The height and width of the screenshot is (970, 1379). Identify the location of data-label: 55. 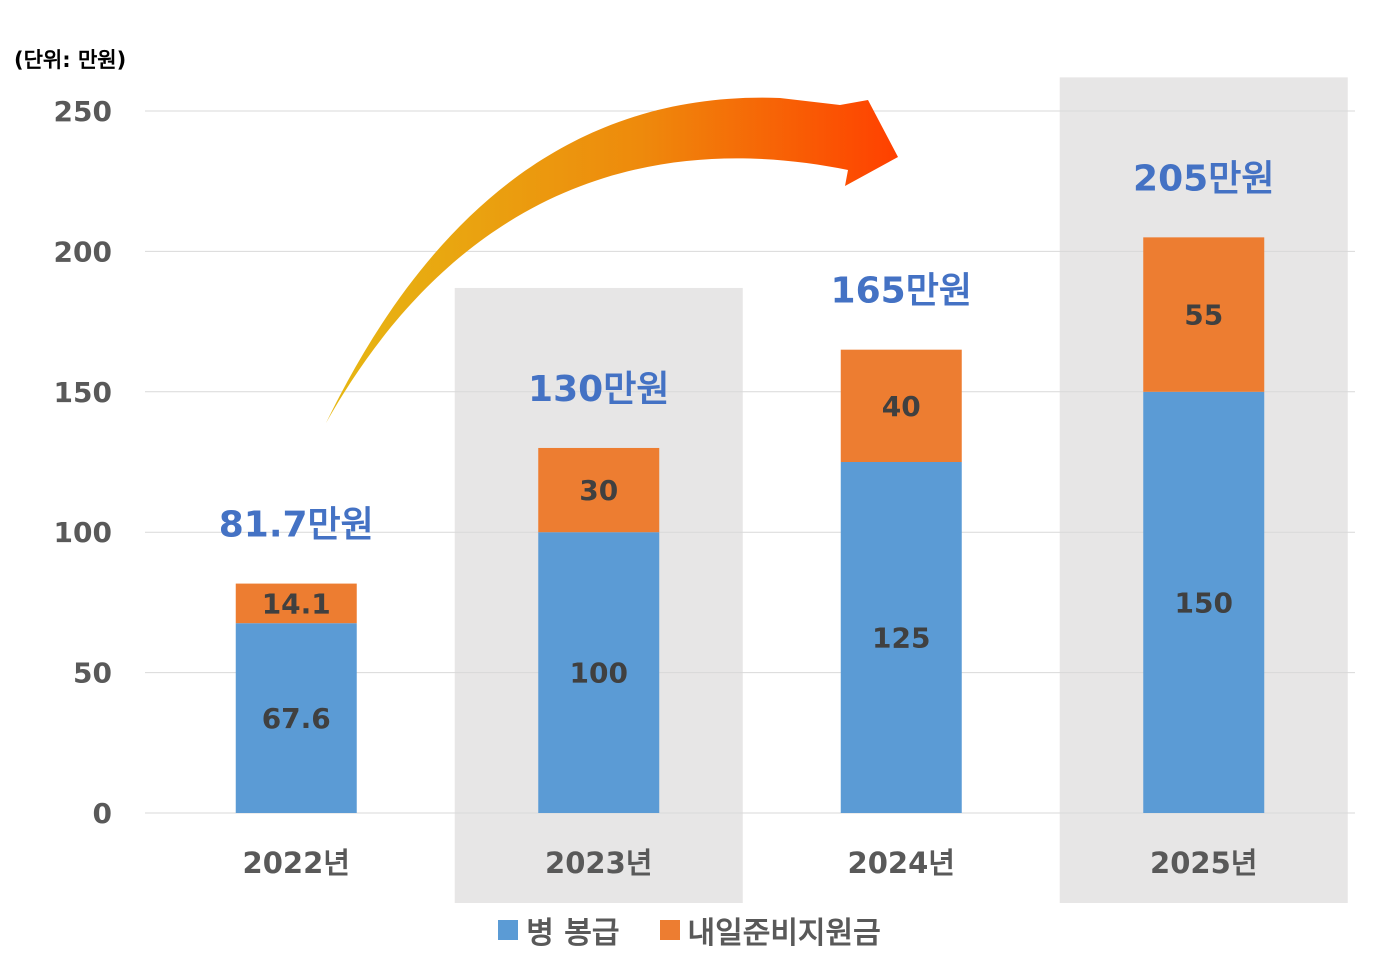
(1203, 315).